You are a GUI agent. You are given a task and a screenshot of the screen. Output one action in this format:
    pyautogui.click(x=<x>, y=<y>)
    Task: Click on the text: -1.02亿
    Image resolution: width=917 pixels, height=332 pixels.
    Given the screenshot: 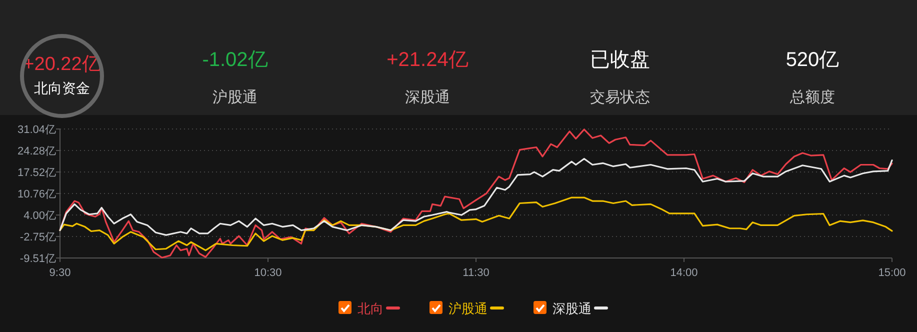 What is the action you would take?
    pyautogui.click(x=235, y=60)
    